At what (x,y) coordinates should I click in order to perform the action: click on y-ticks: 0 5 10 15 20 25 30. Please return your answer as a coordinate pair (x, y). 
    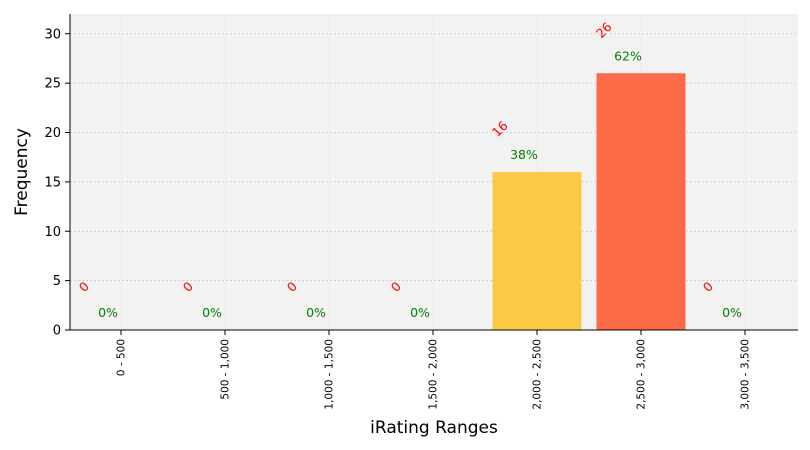
    Looking at the image, I should click on (57, 183).